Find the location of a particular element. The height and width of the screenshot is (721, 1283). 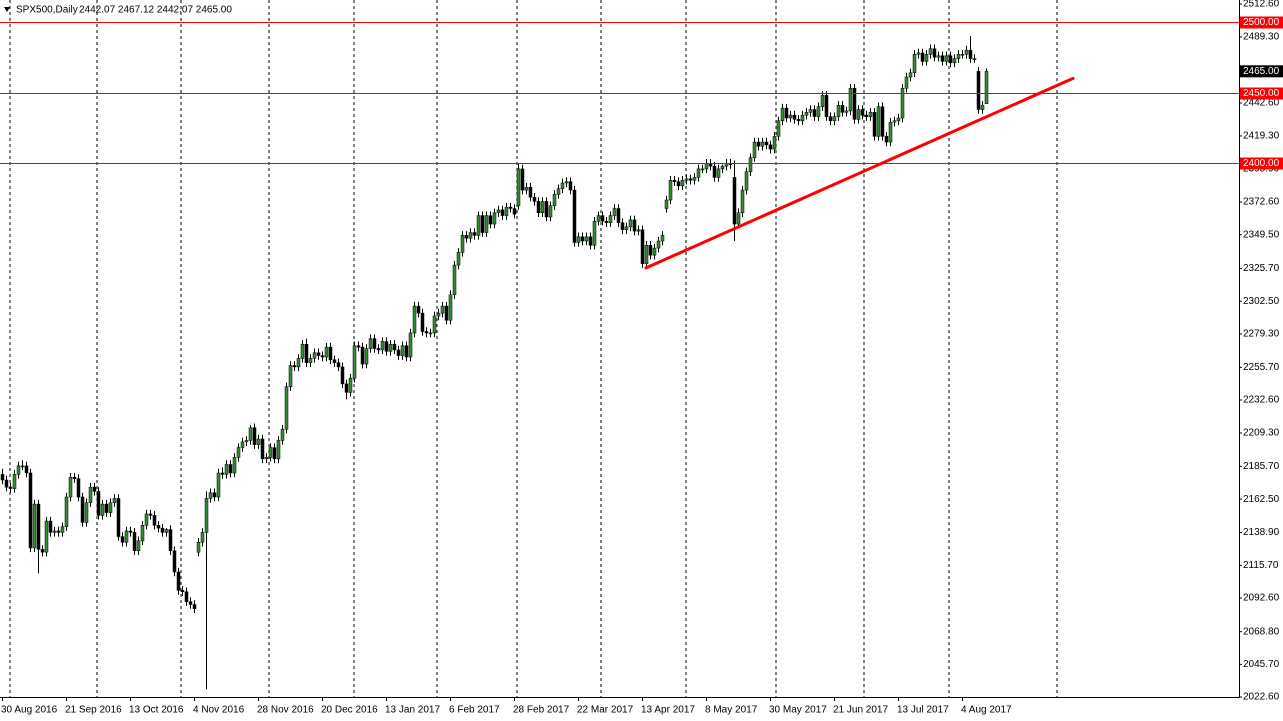

level-label: 2500.00 is located at coordinates (1261, 22).